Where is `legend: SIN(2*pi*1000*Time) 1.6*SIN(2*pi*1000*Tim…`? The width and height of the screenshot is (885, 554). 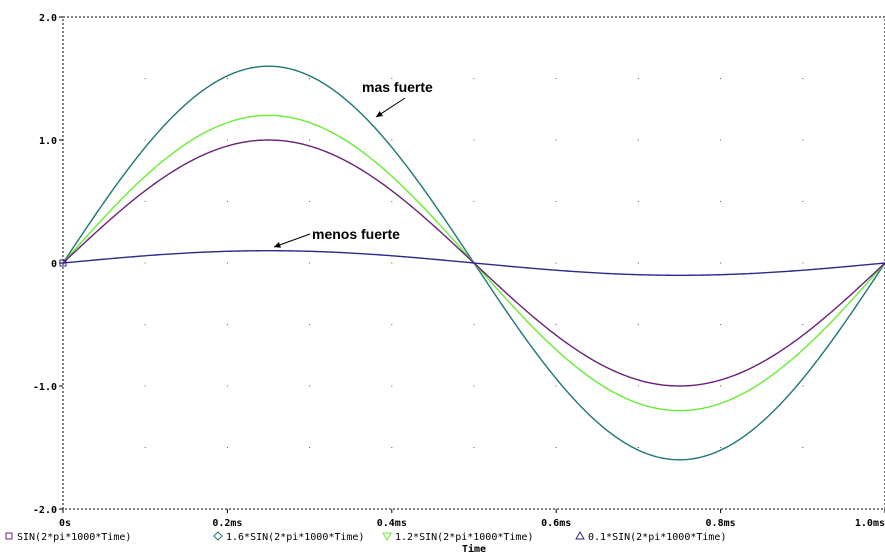 legend: SIN(2*pi*1000*Time) 1.6*SIN(2*pi*1000*Tim… is located at coordinates (365, 536).